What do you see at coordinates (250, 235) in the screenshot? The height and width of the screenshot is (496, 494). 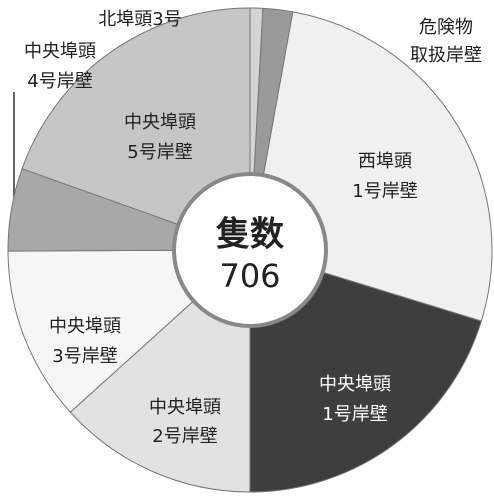 I see `center-title: 隻数` at bounding box center [250, 235].